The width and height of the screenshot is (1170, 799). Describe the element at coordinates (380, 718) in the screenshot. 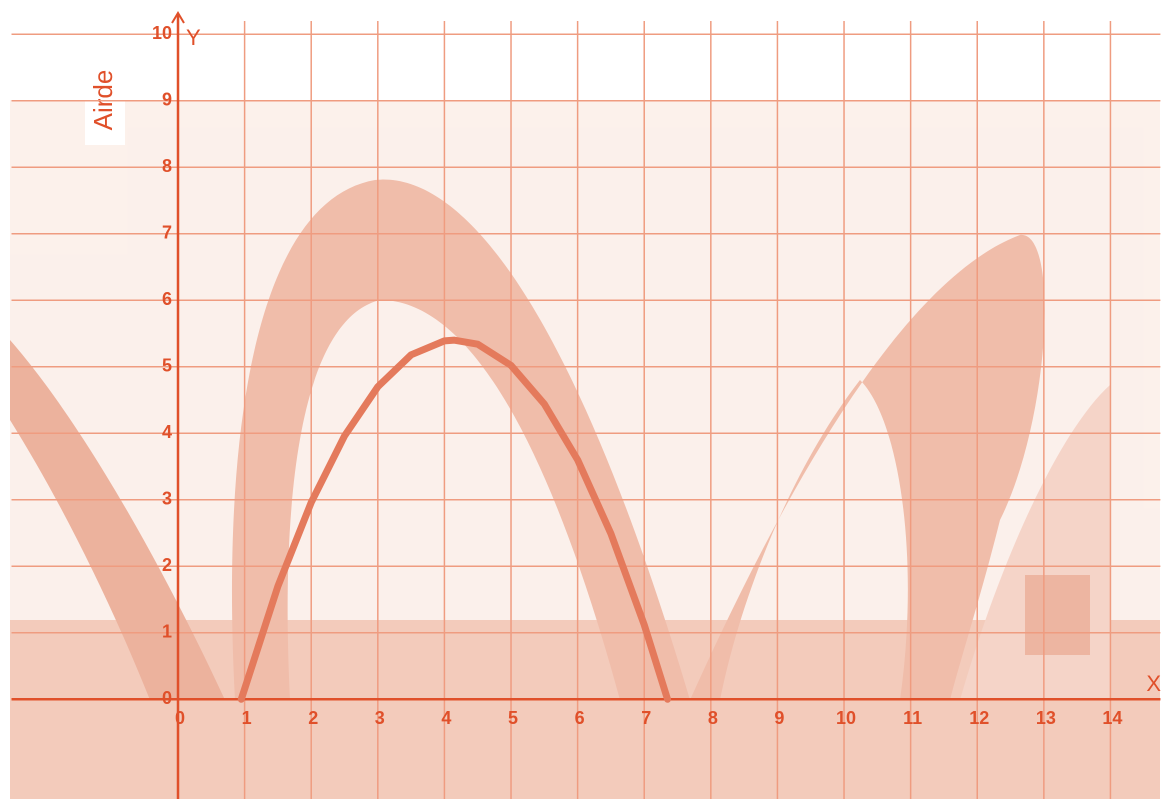

I see `x-tick-label: 3` at that location.